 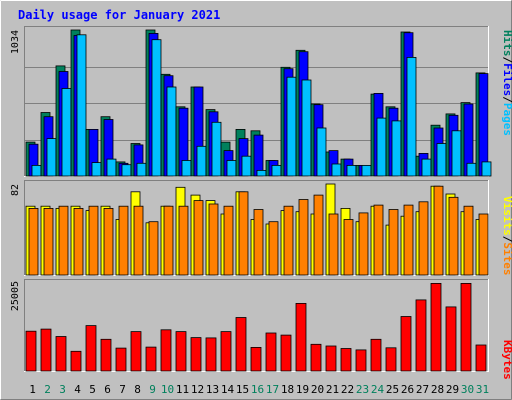 I want to click on day-label-11: 11, so click(x=182, y=389).